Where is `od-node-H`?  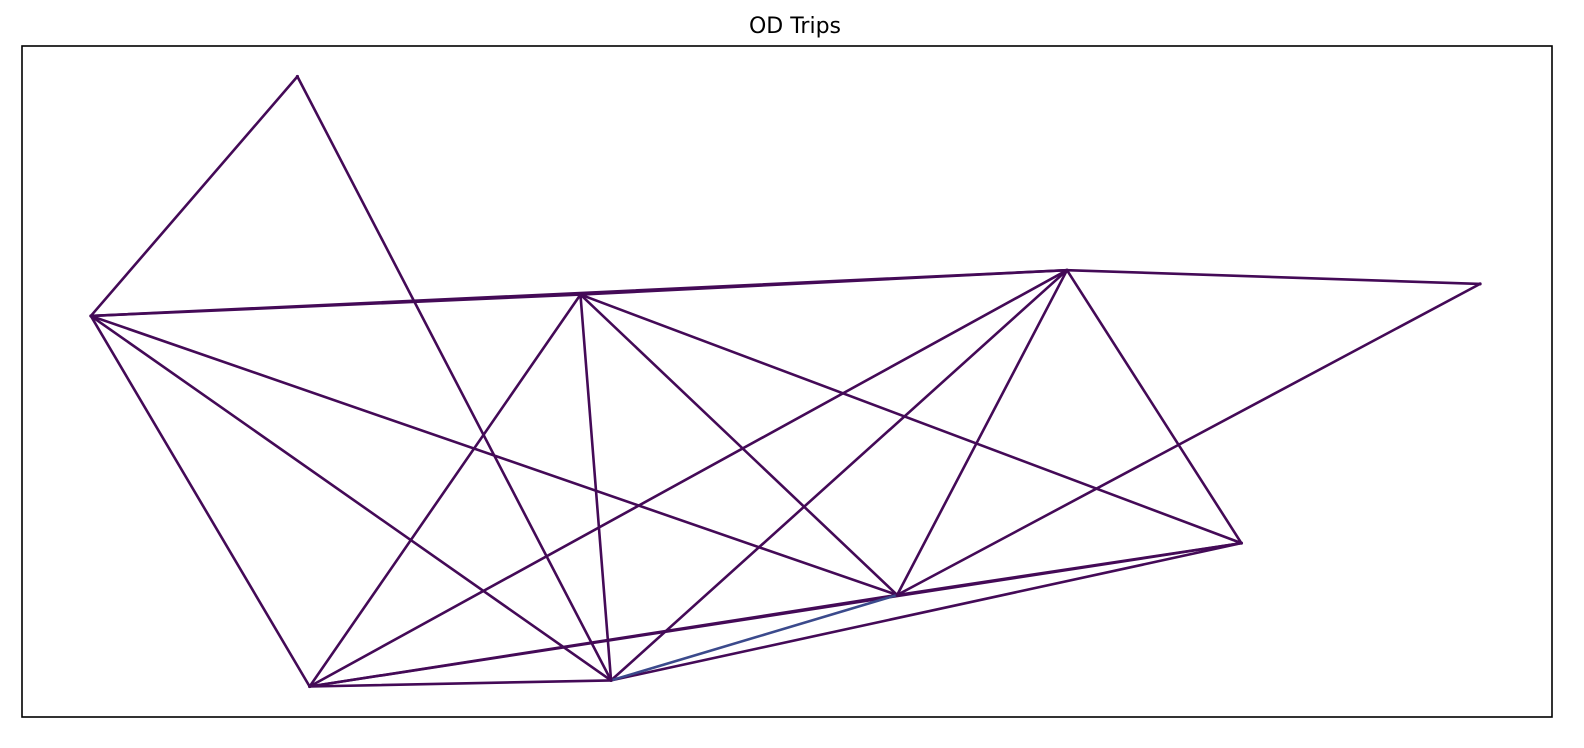
od-node-H is located at coordinates (611, 680).